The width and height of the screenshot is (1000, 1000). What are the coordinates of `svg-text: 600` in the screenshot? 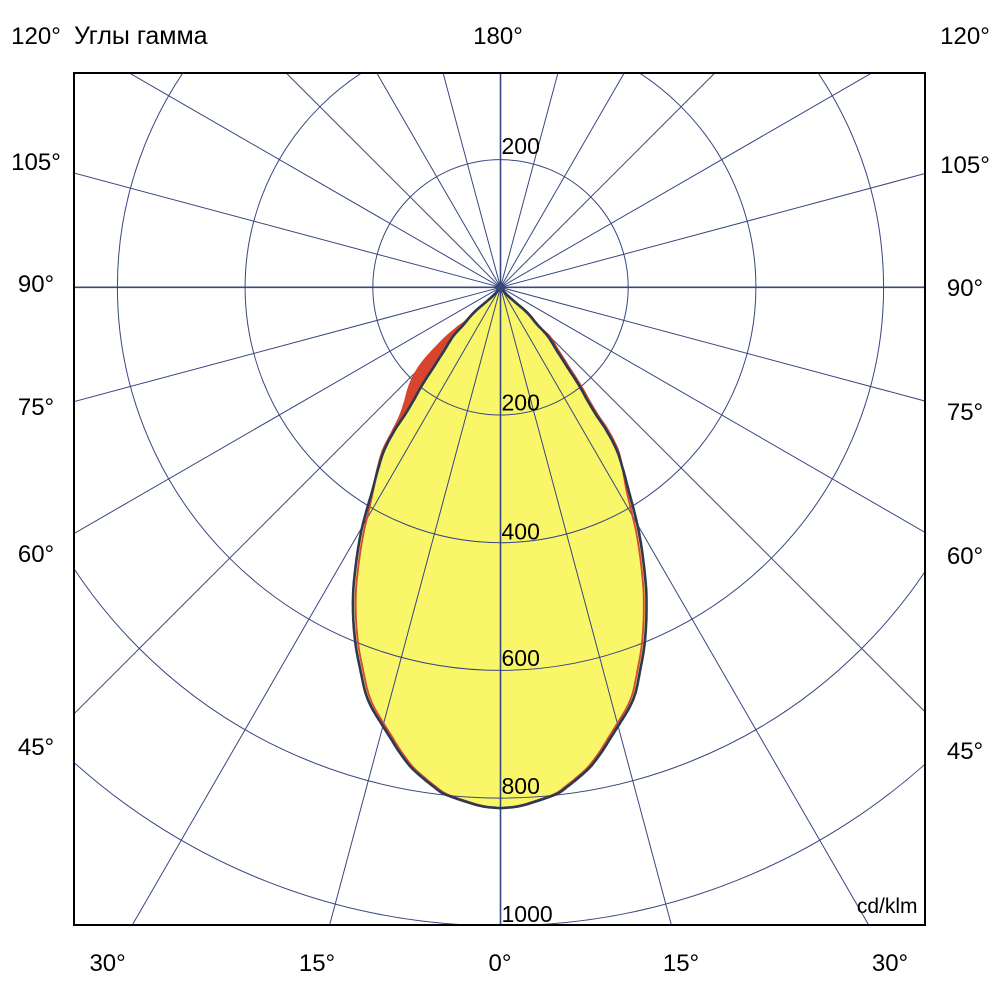 It's located at (521, 658).